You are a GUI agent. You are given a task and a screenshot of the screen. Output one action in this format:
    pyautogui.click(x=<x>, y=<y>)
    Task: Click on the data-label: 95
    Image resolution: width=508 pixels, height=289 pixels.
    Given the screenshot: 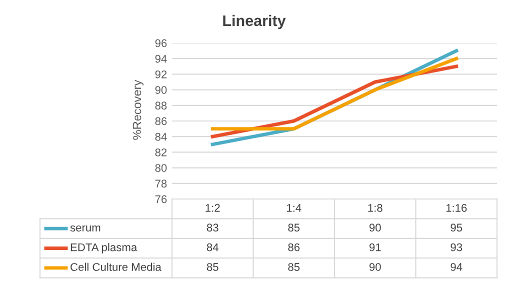 What is the action you would take?
    pyautogui.click(x=456, y=228)
    